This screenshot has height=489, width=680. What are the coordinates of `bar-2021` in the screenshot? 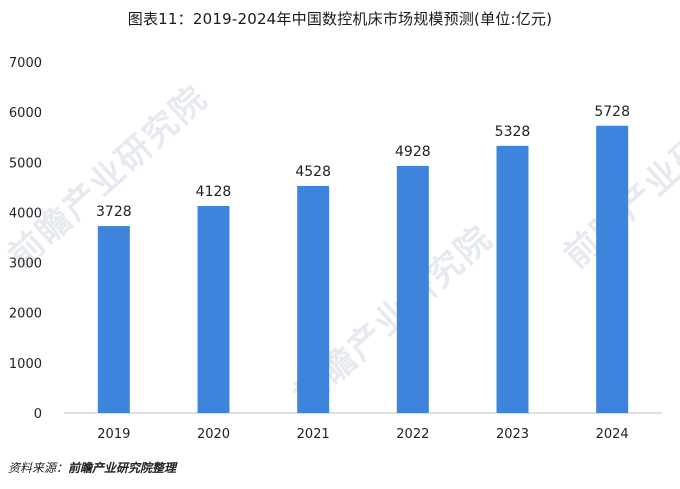 It's located at (313, 299).